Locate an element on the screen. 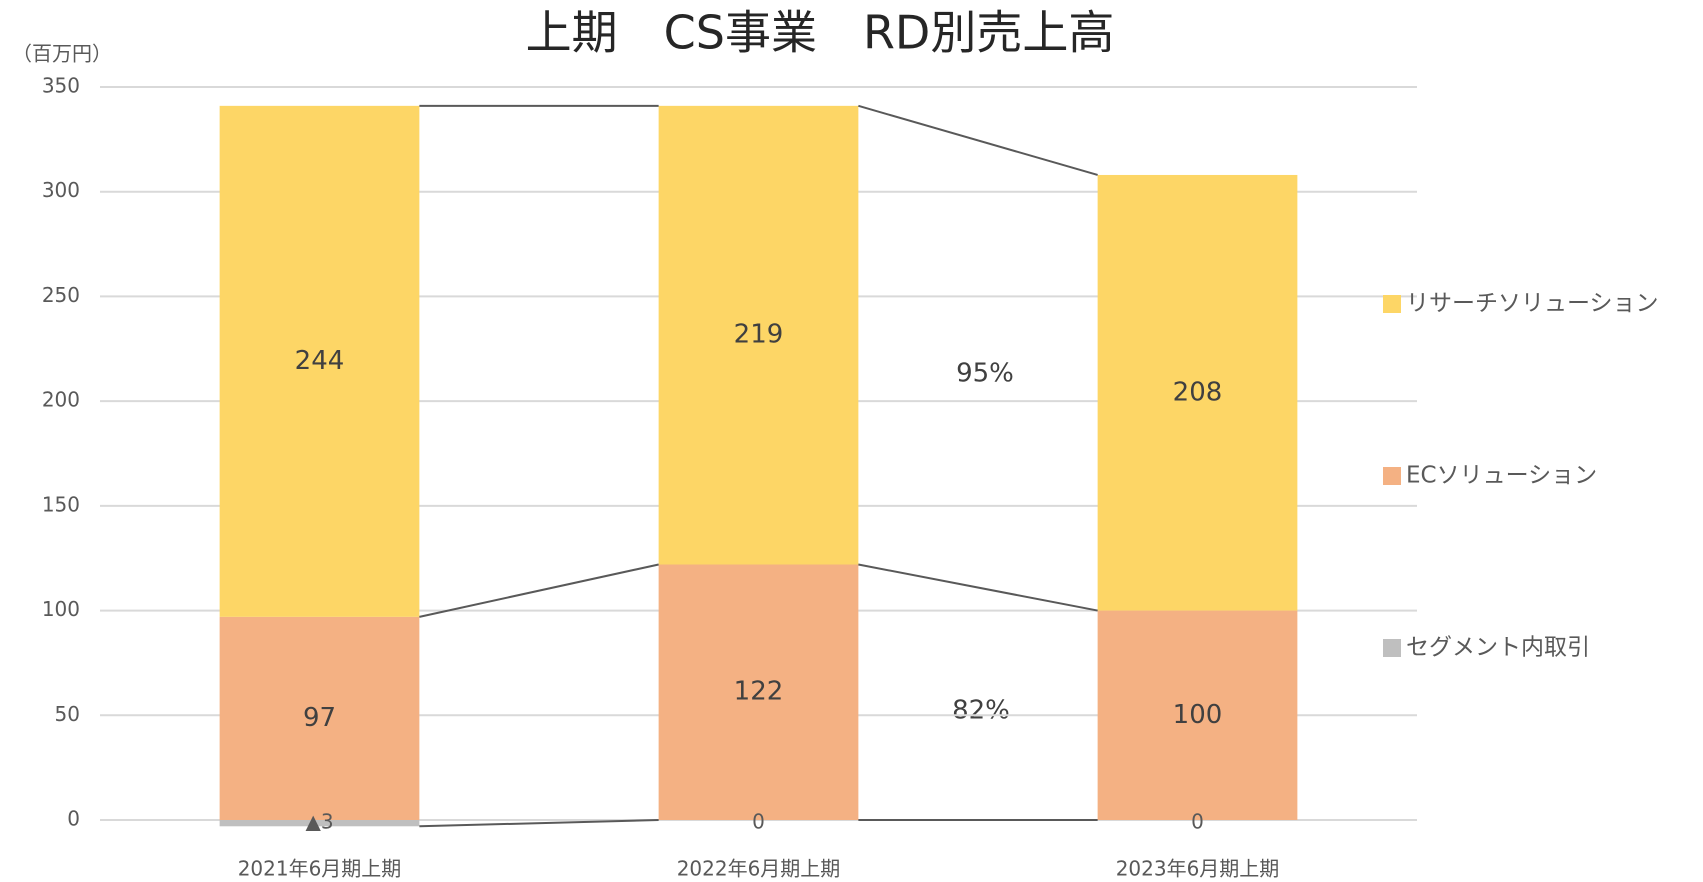  y-tick-label: 200 is located at coordinates (61, 400).